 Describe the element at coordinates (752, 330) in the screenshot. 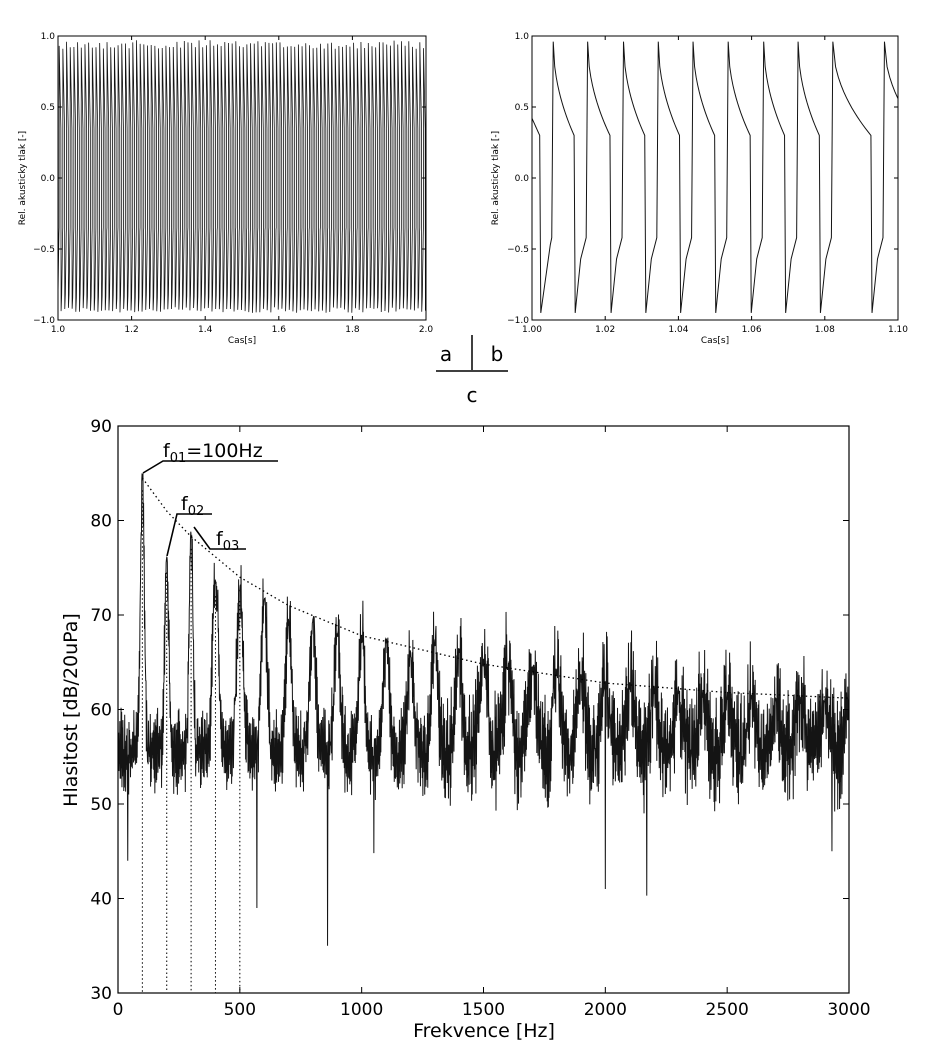

I see `chart-b-xtick-label: 1.06` at that location.